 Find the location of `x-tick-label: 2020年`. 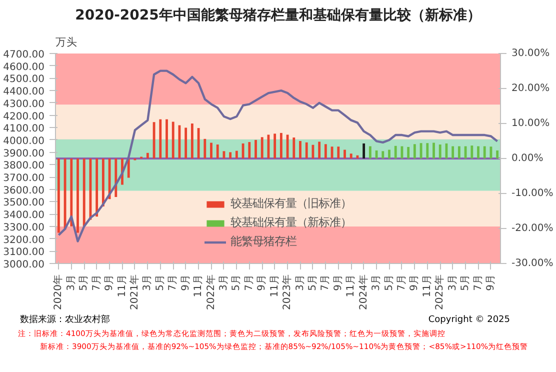

x-tick-label: 2020年 is located at coordinates (58, 292).